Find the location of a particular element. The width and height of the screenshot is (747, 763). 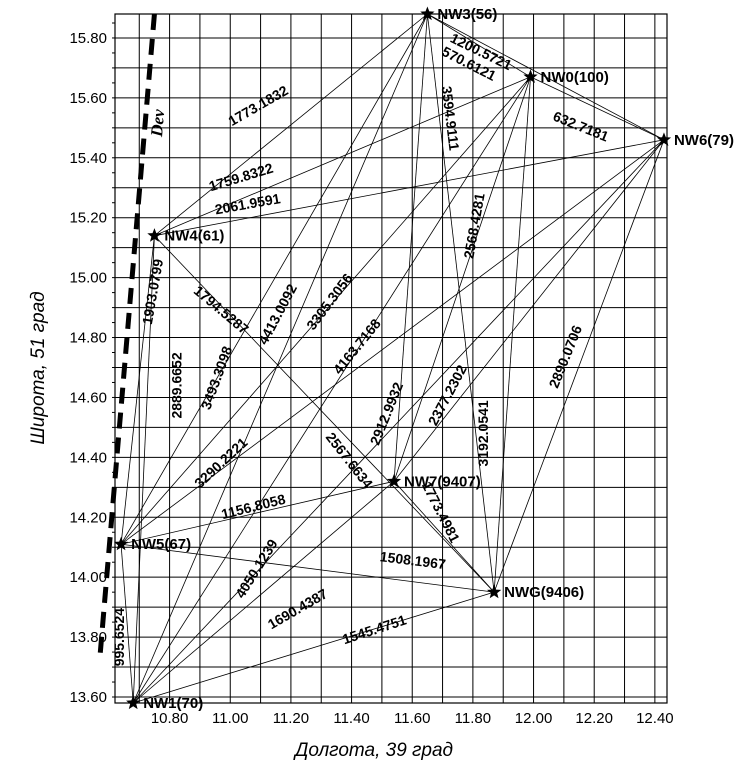

edge-distance-label: 1545.4751 is located at coordinates (374, 629).